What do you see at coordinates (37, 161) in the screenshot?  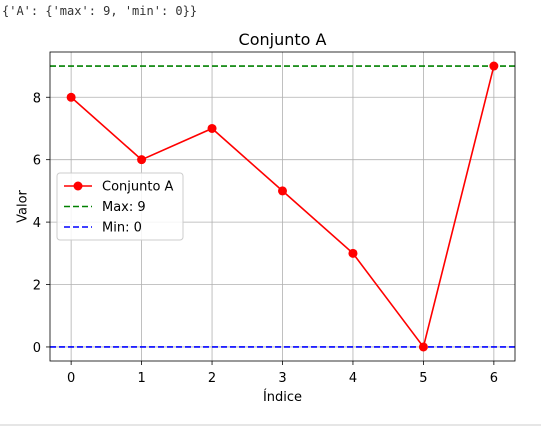 I see `y-tick-label: 6` at bounding box center [37, 161].